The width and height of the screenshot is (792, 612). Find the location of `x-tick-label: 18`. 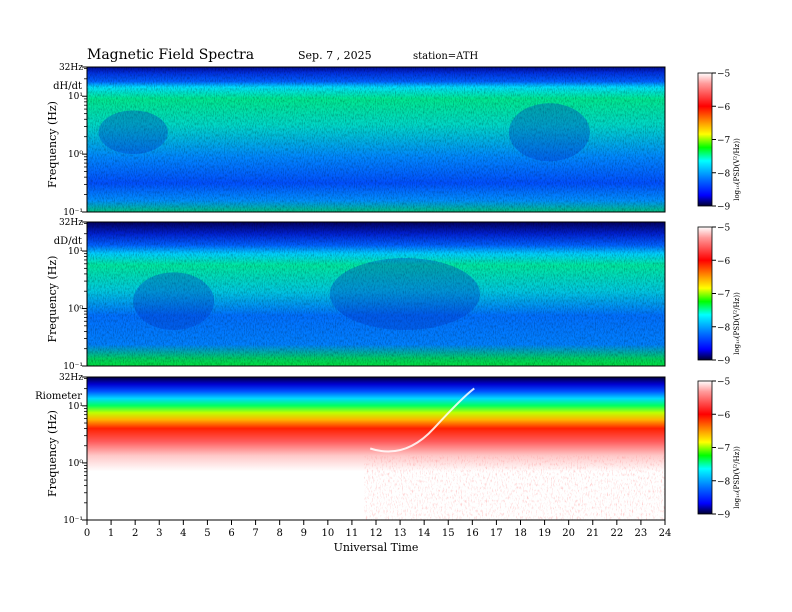

x-tick-label: 18 is located at coordinates (520, 533).